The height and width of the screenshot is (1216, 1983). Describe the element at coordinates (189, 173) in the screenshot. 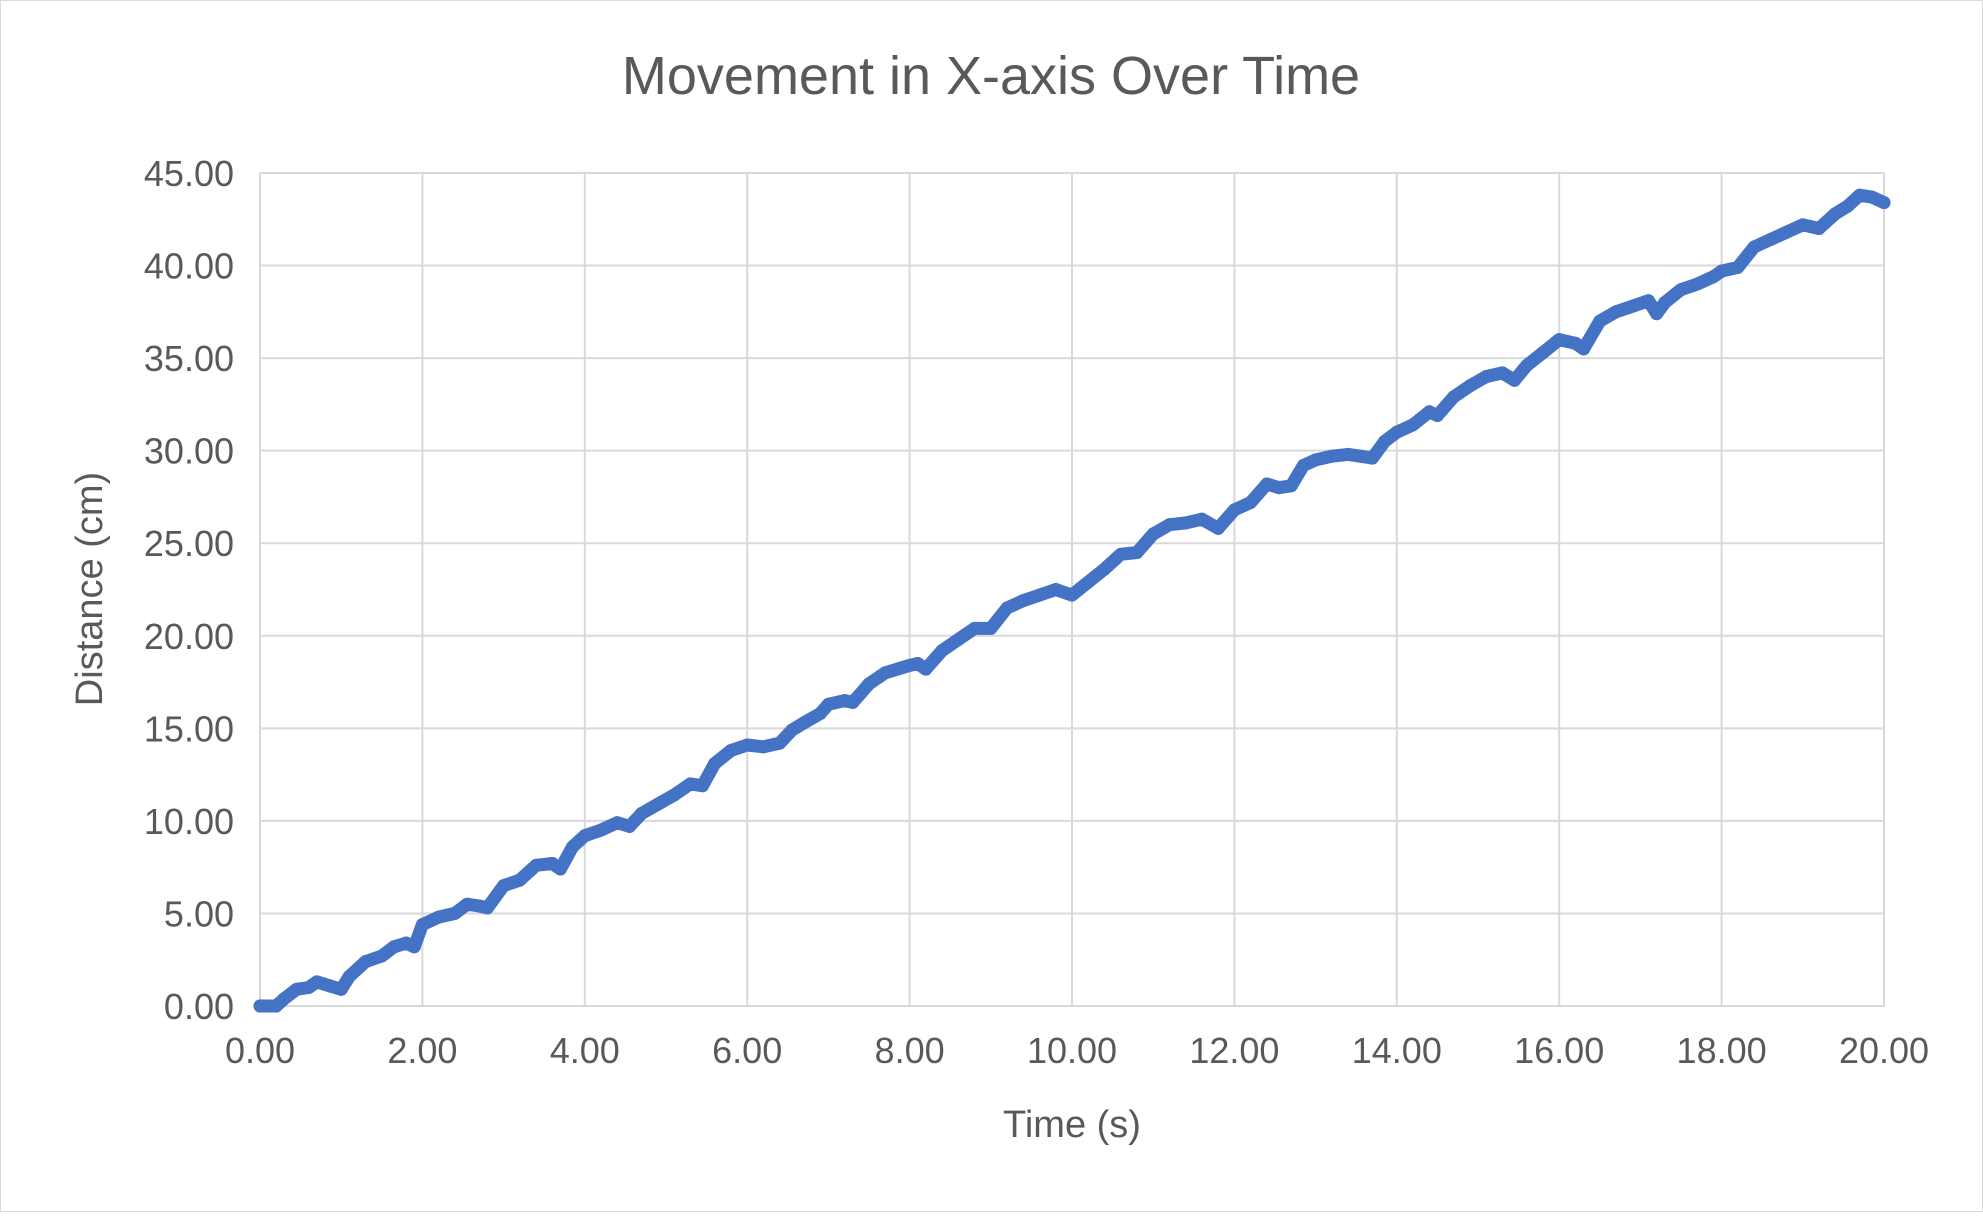

I see `y-tick-label: 45.00` at that location.